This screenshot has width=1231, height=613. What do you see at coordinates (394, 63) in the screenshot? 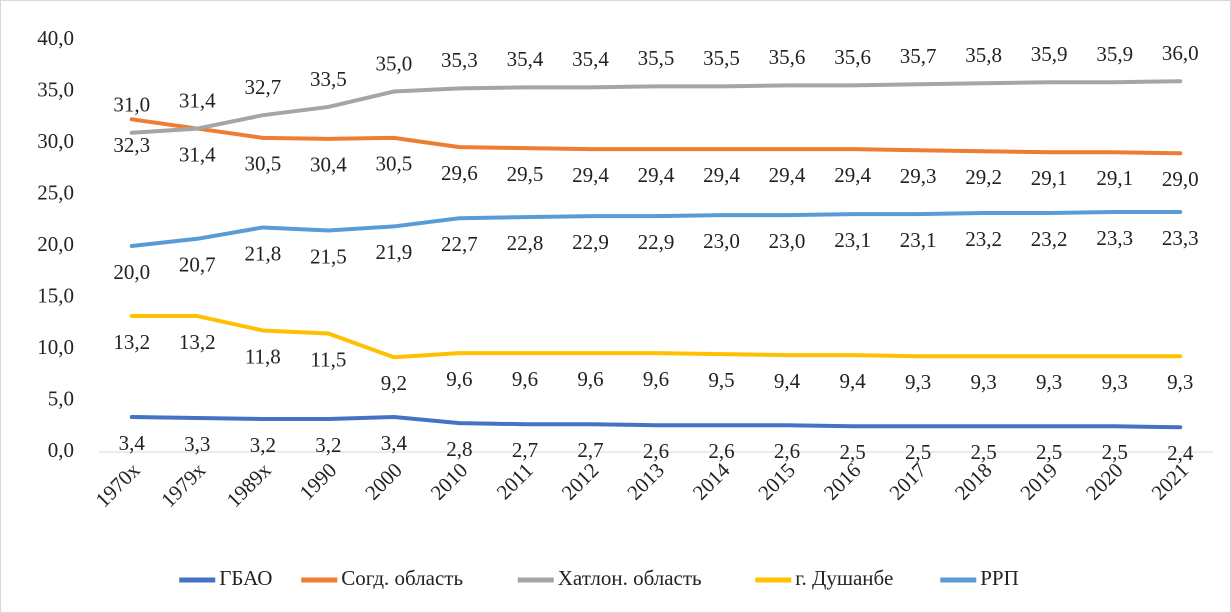
I see `data-label: 35,0` at bounding box center [394, 63].